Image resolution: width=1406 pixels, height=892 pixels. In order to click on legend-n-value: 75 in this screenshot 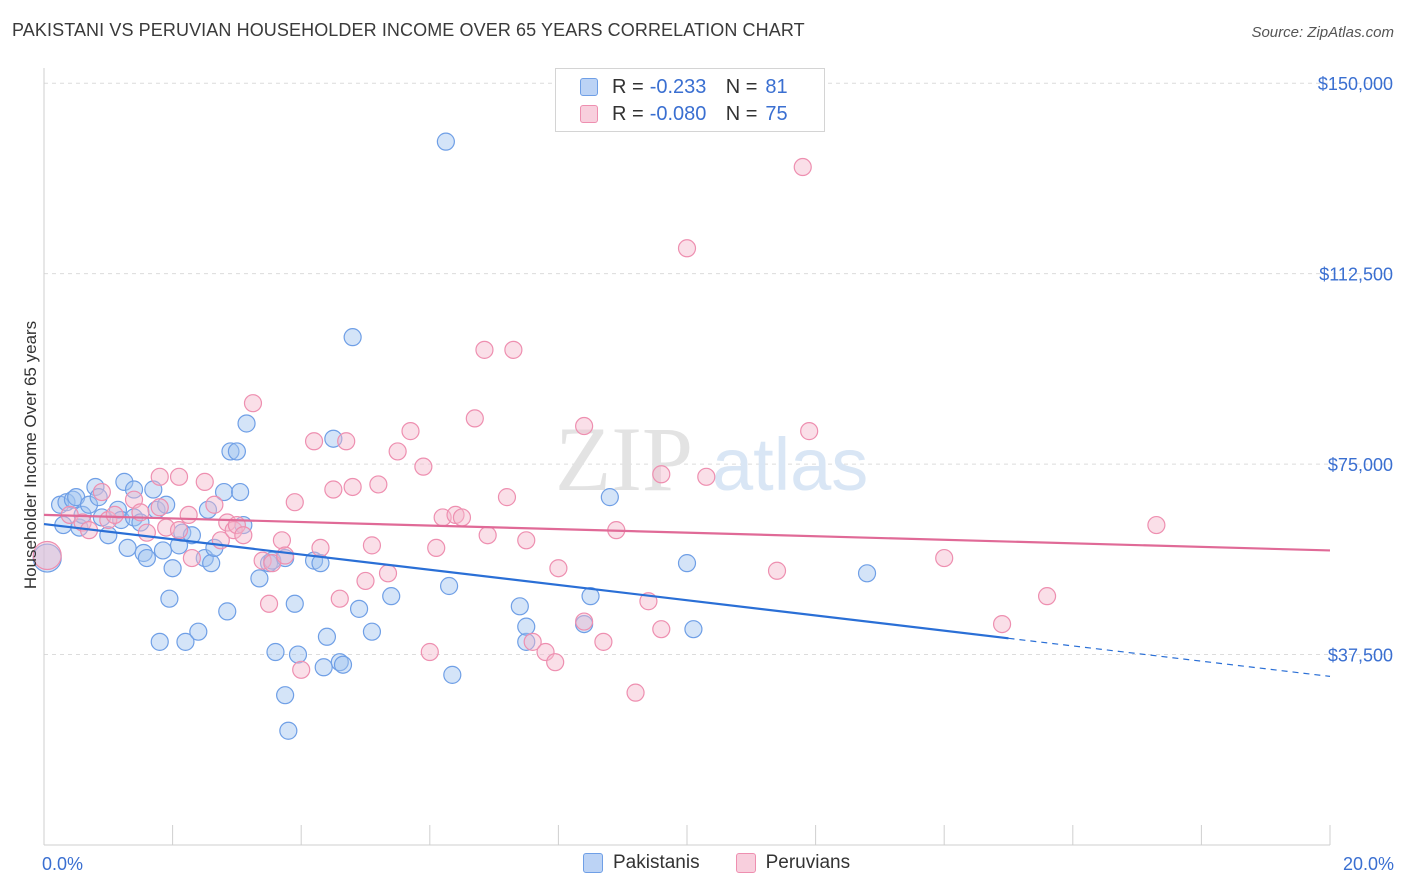, I will do `click(776, 113)`.